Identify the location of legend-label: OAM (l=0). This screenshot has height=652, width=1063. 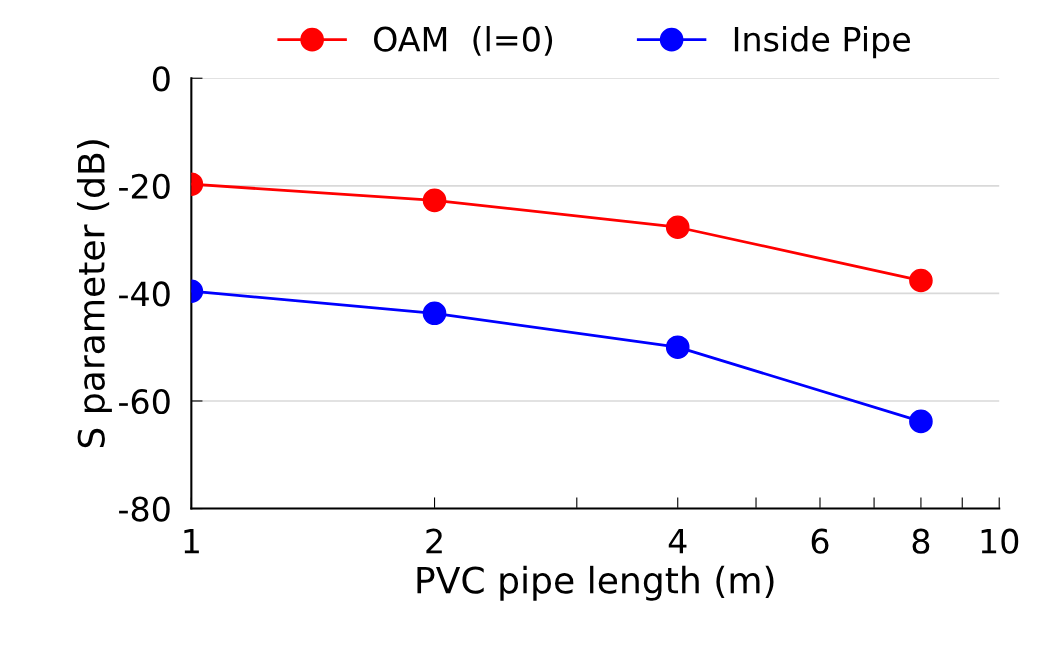
(463, 40).